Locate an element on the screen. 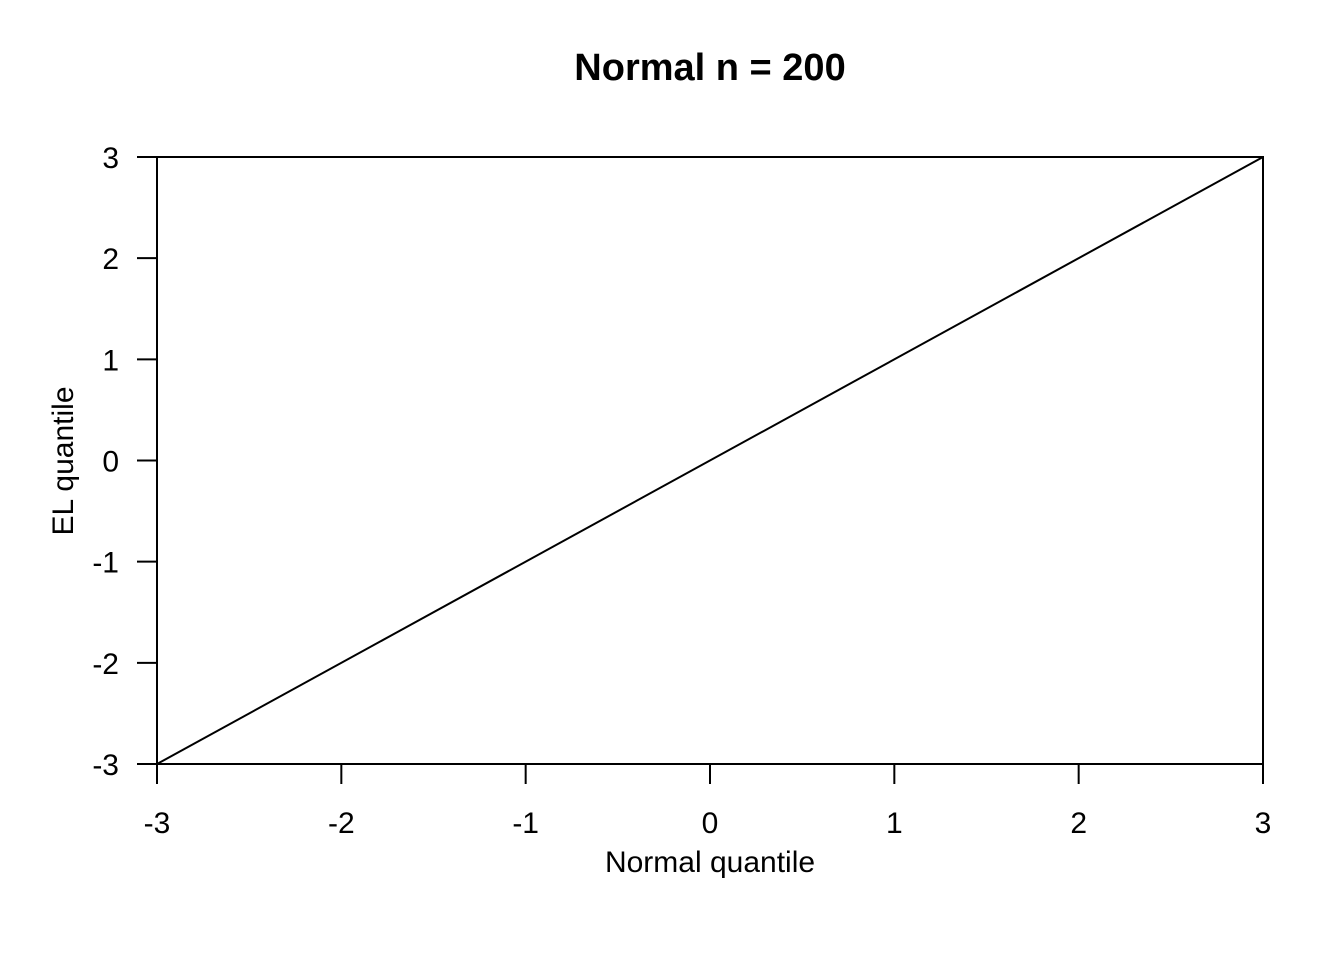 The image size is (1344, 960). y-tick-label: 0 is located at coordinates (110, 462).